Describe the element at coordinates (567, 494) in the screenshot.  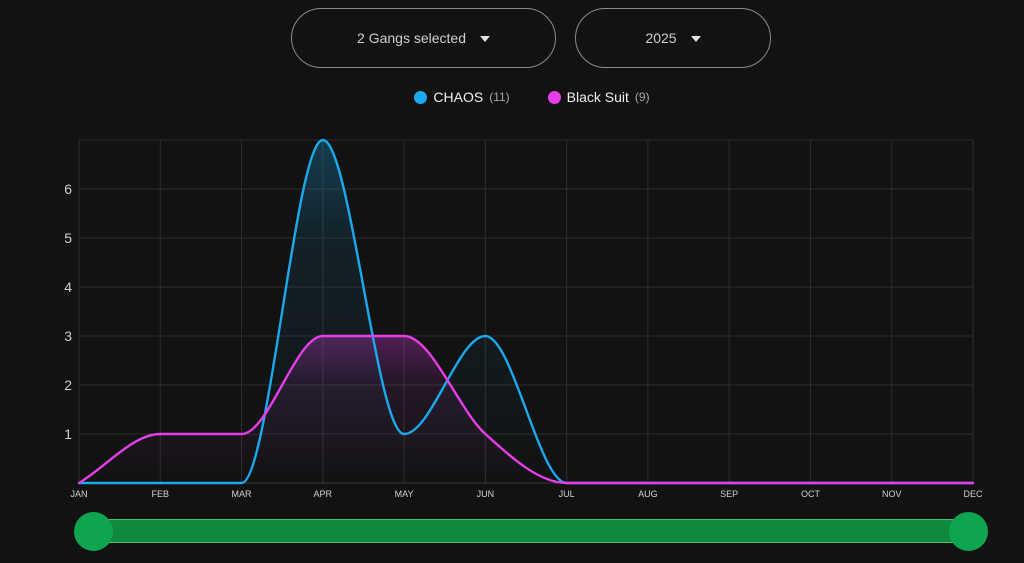
I see `x-tick-label: JUL` at that location.